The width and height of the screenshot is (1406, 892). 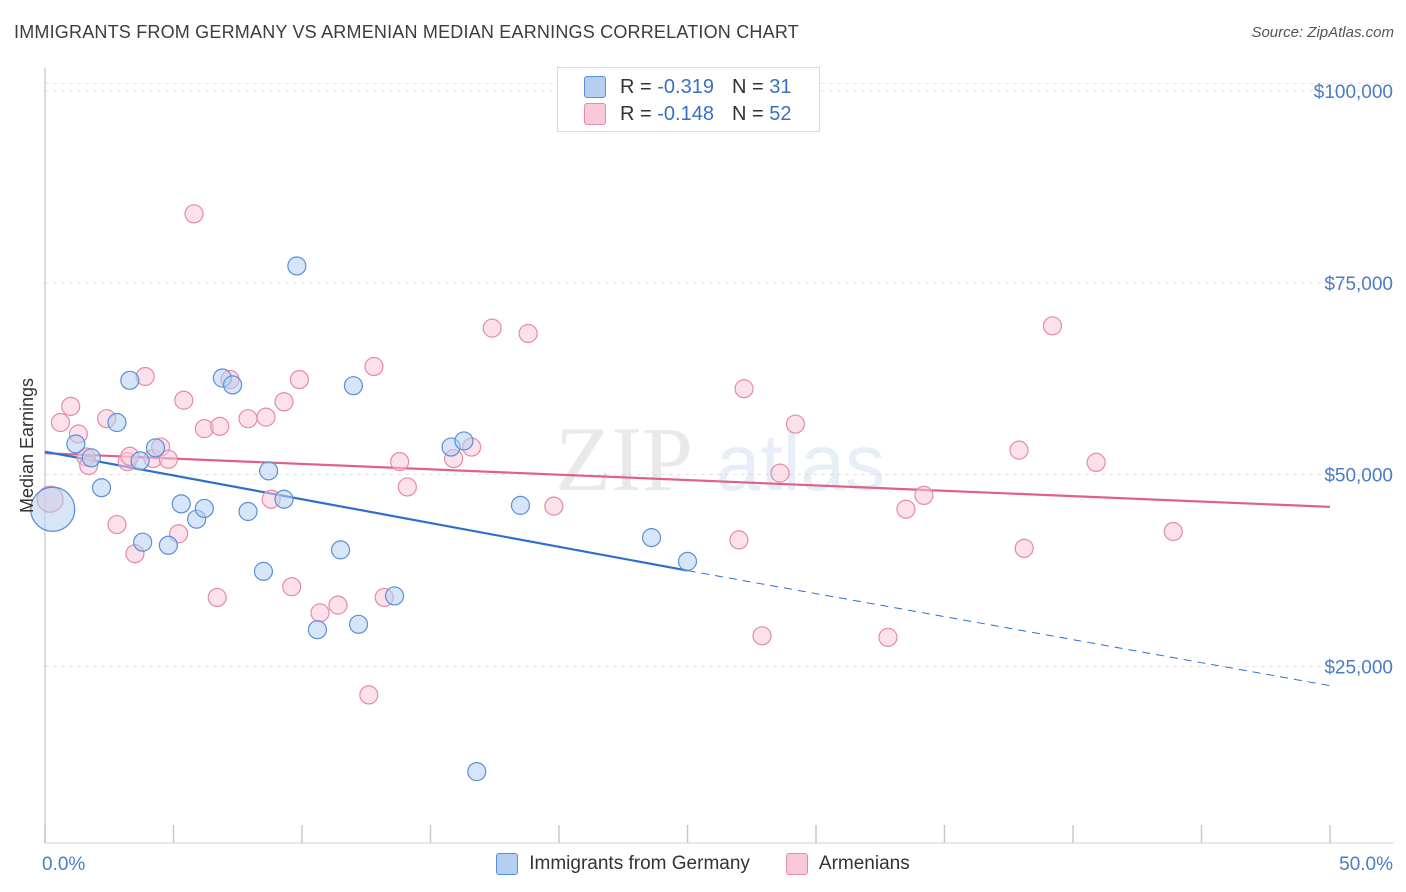 What do you see at coordinates (1009, 628) in the screenshot?
I see `germany-trend-extension` at bounding box center [1009, 628].